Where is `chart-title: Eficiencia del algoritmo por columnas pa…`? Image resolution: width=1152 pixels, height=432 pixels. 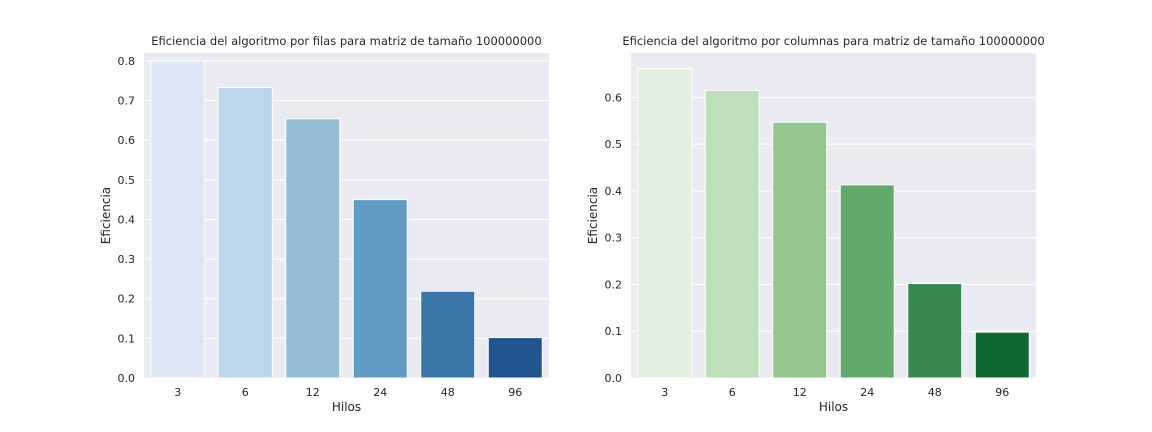 chart-title: Eficiencia del algoritmo por columnas pa… is located at coordinates (833, 41).